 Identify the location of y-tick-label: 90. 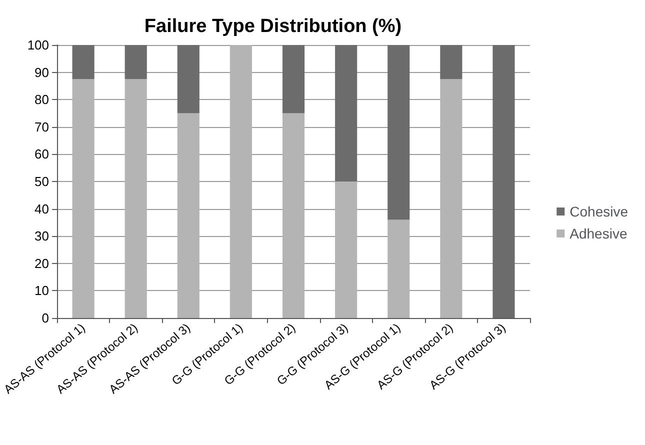
(42, 72).